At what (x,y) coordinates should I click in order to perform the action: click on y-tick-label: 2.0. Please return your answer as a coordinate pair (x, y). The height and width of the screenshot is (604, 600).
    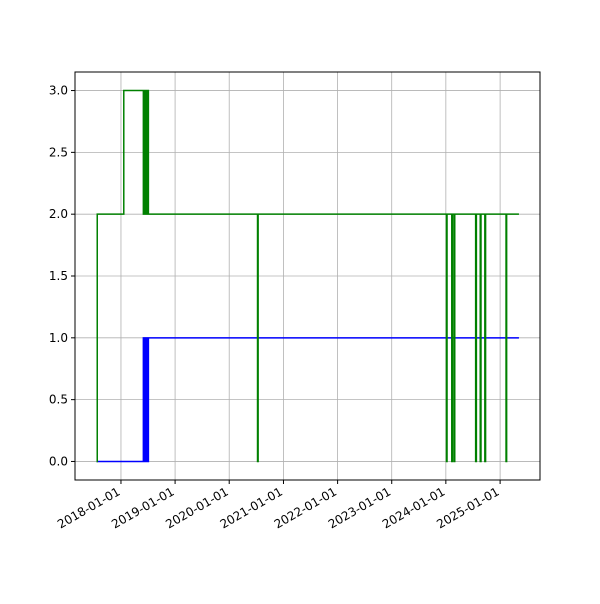
    Looking at the image, I should click on (58, 214).